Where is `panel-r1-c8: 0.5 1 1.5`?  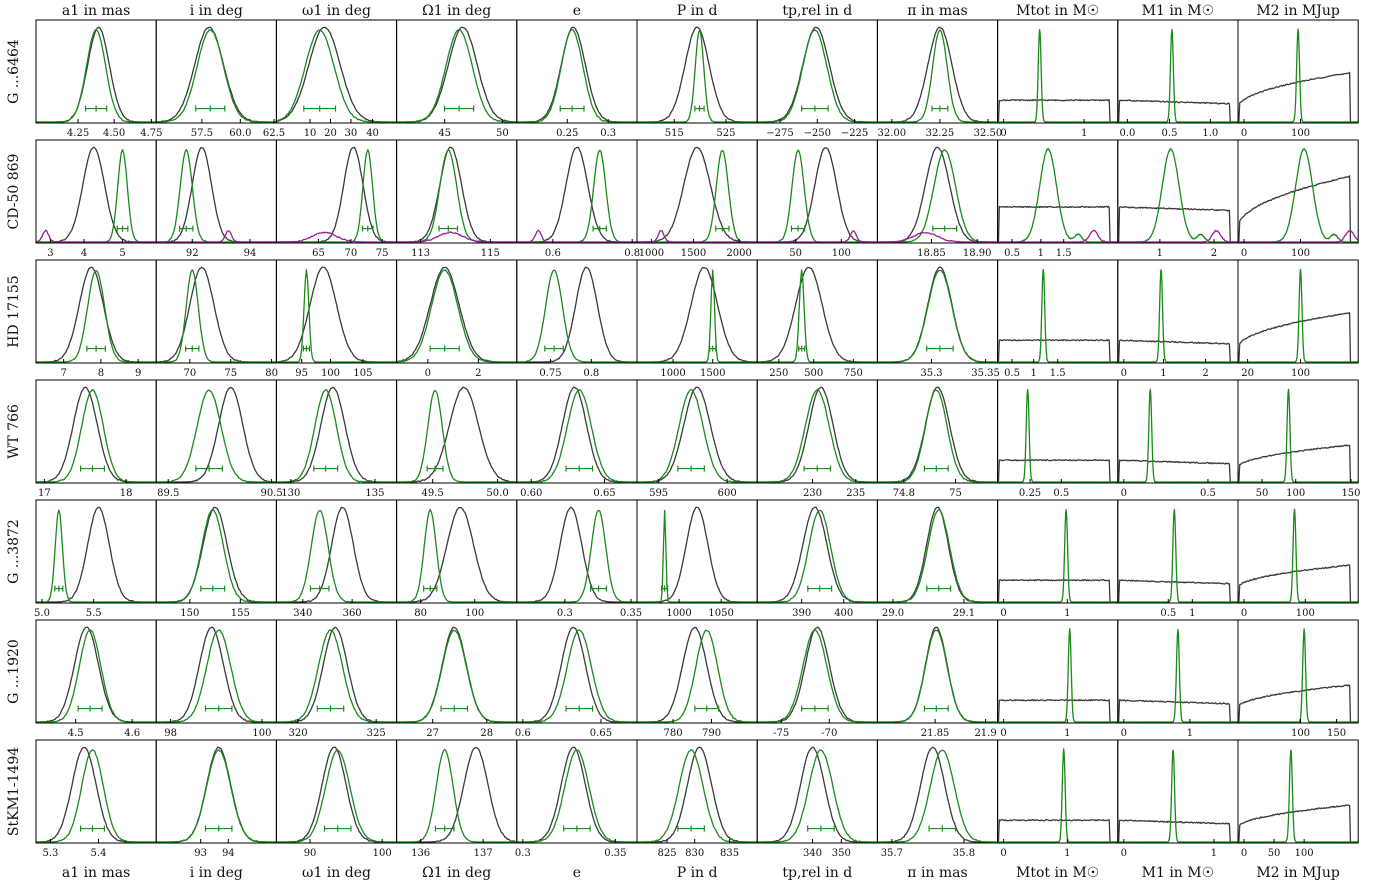 panel-r1-c8: 0.5 1 1.5 is located at coordinates (1058, 199).